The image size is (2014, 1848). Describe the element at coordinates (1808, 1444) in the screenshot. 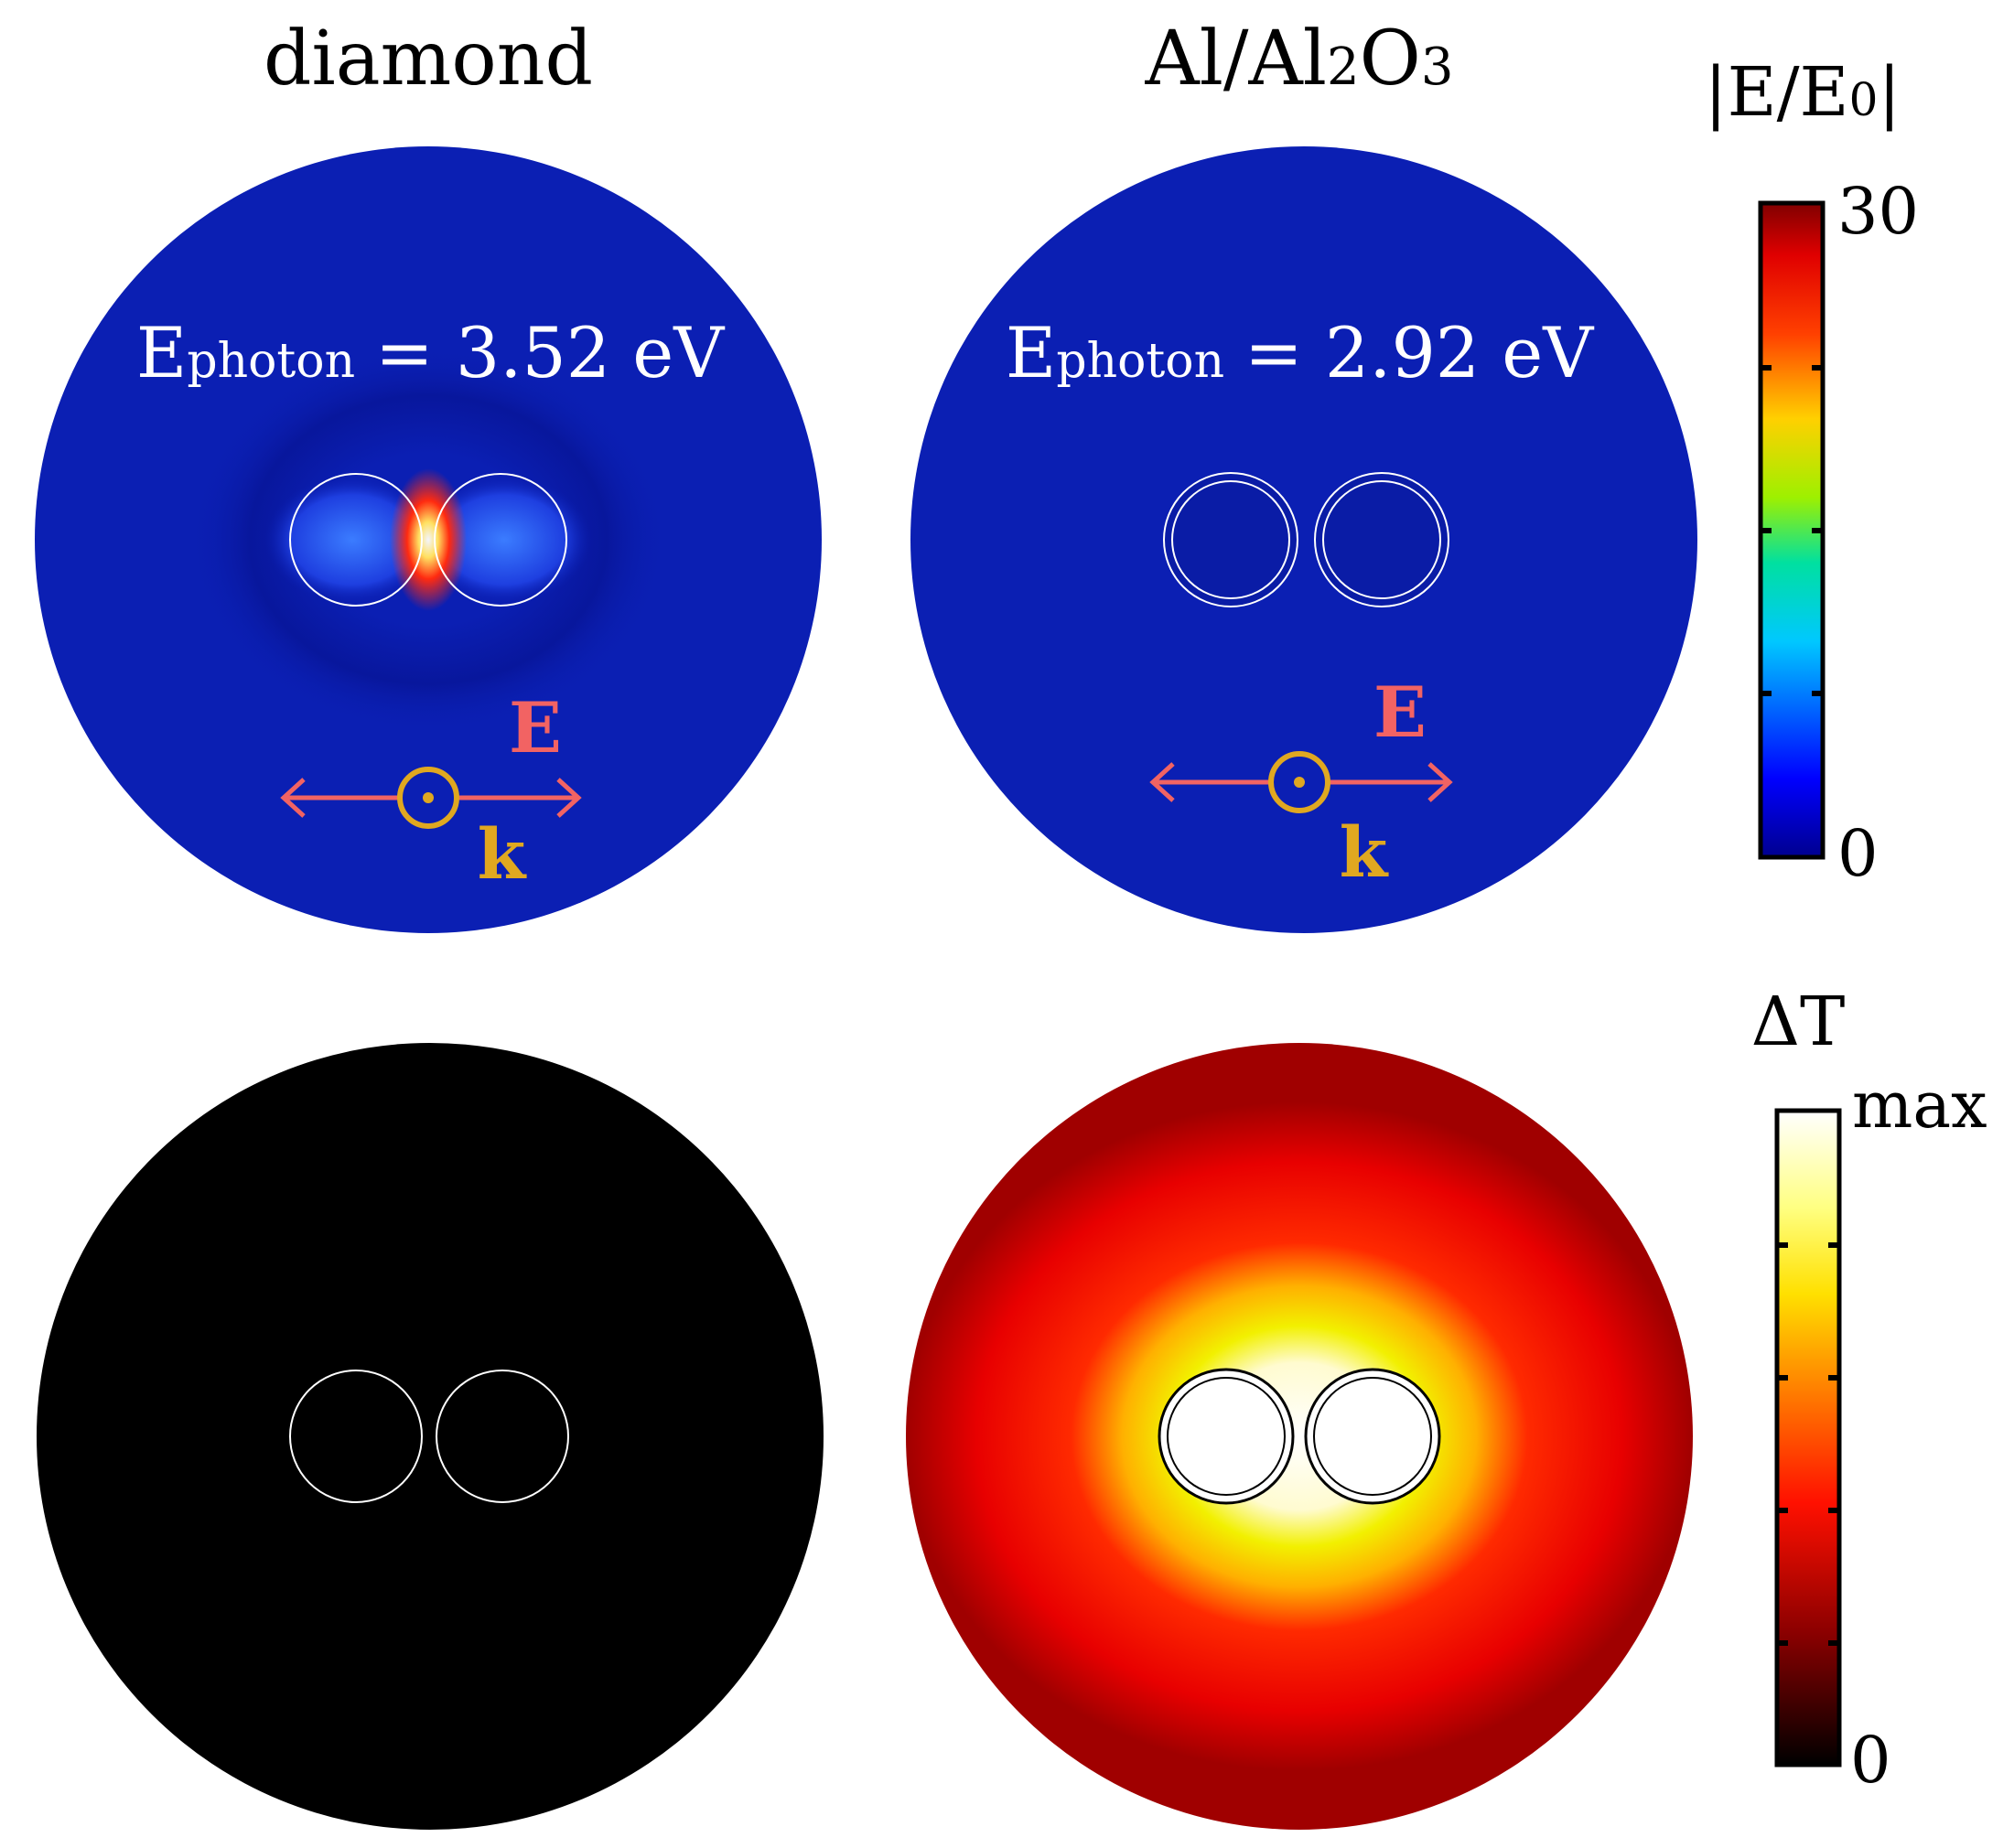

I see `temperature-colorbar-ticks` at that location.